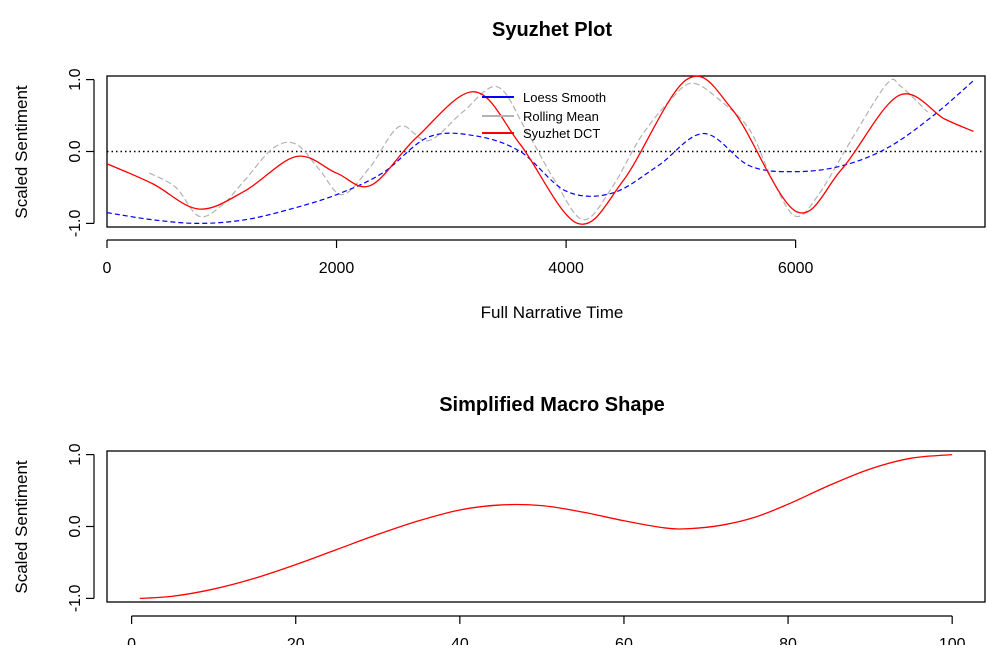 The image size is (987, 650). Describe the element at coordinates (952, 640) in the screenshot. I see `x-tick-label: 100` at that location.